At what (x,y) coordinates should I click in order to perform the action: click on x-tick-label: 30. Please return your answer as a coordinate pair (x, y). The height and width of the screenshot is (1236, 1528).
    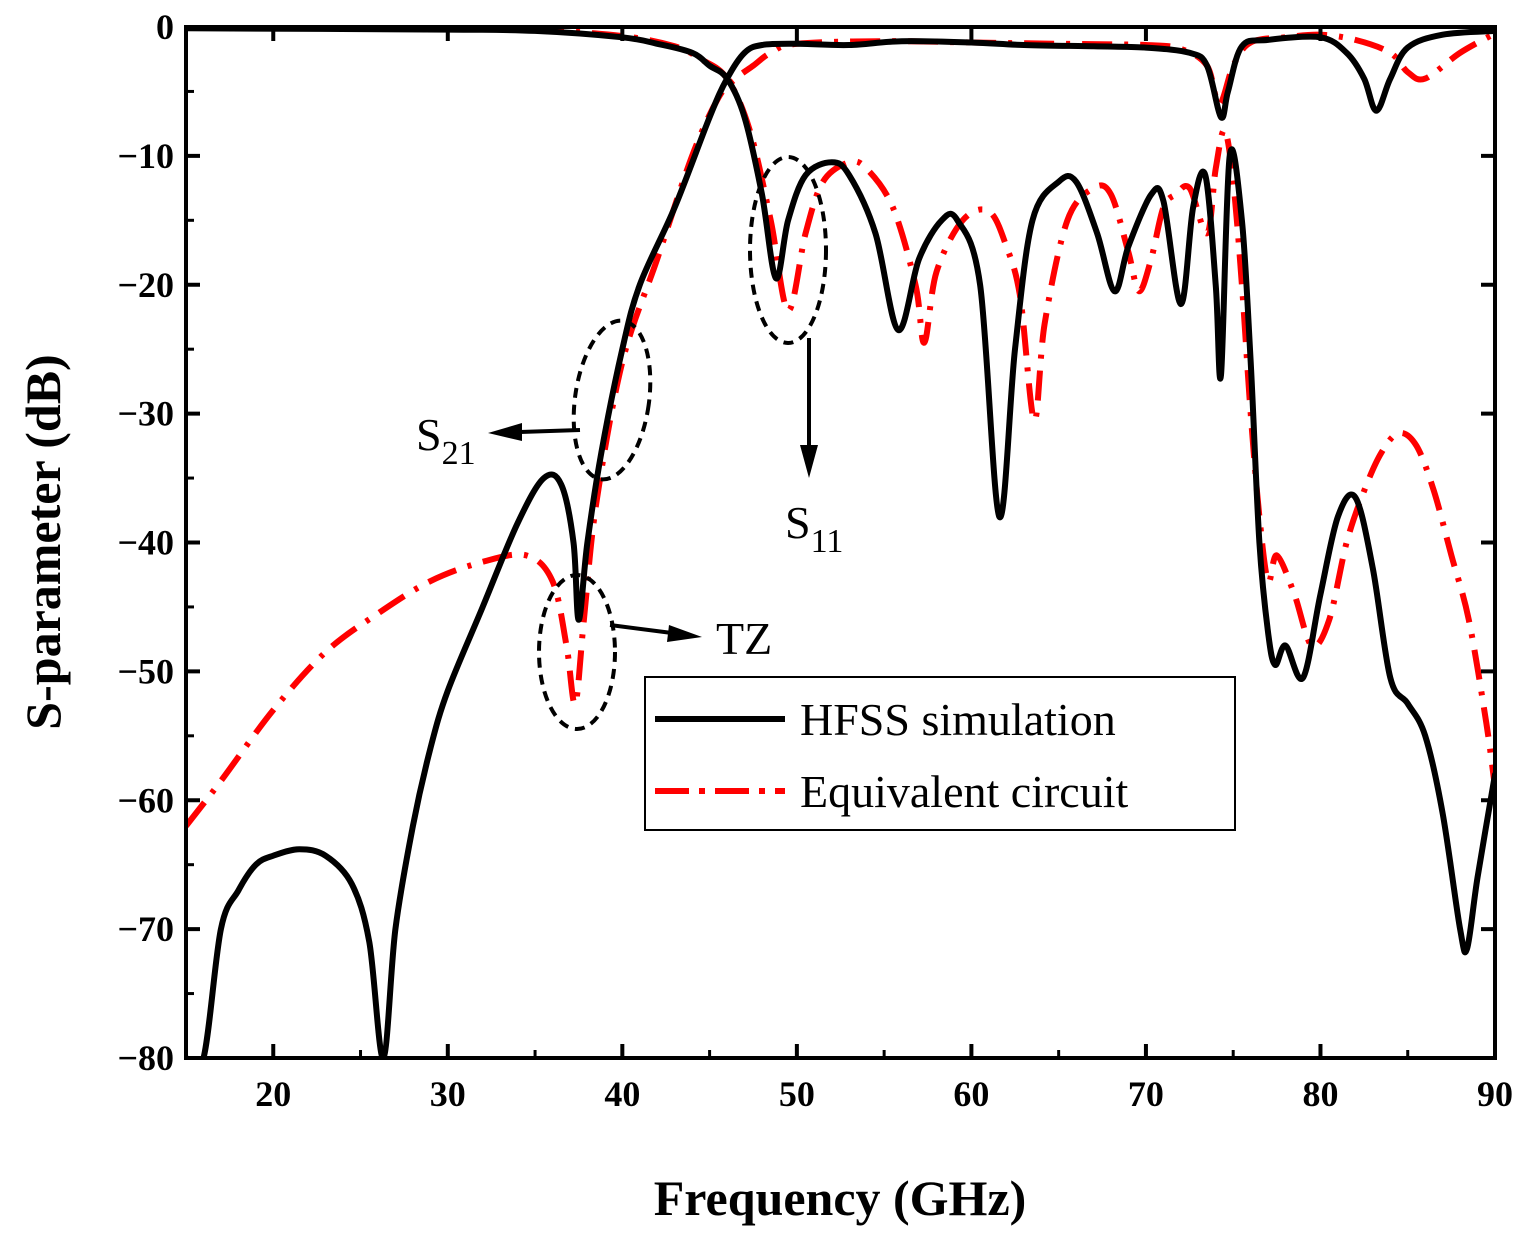
    Looking at the image, I should click on (448, 1094).